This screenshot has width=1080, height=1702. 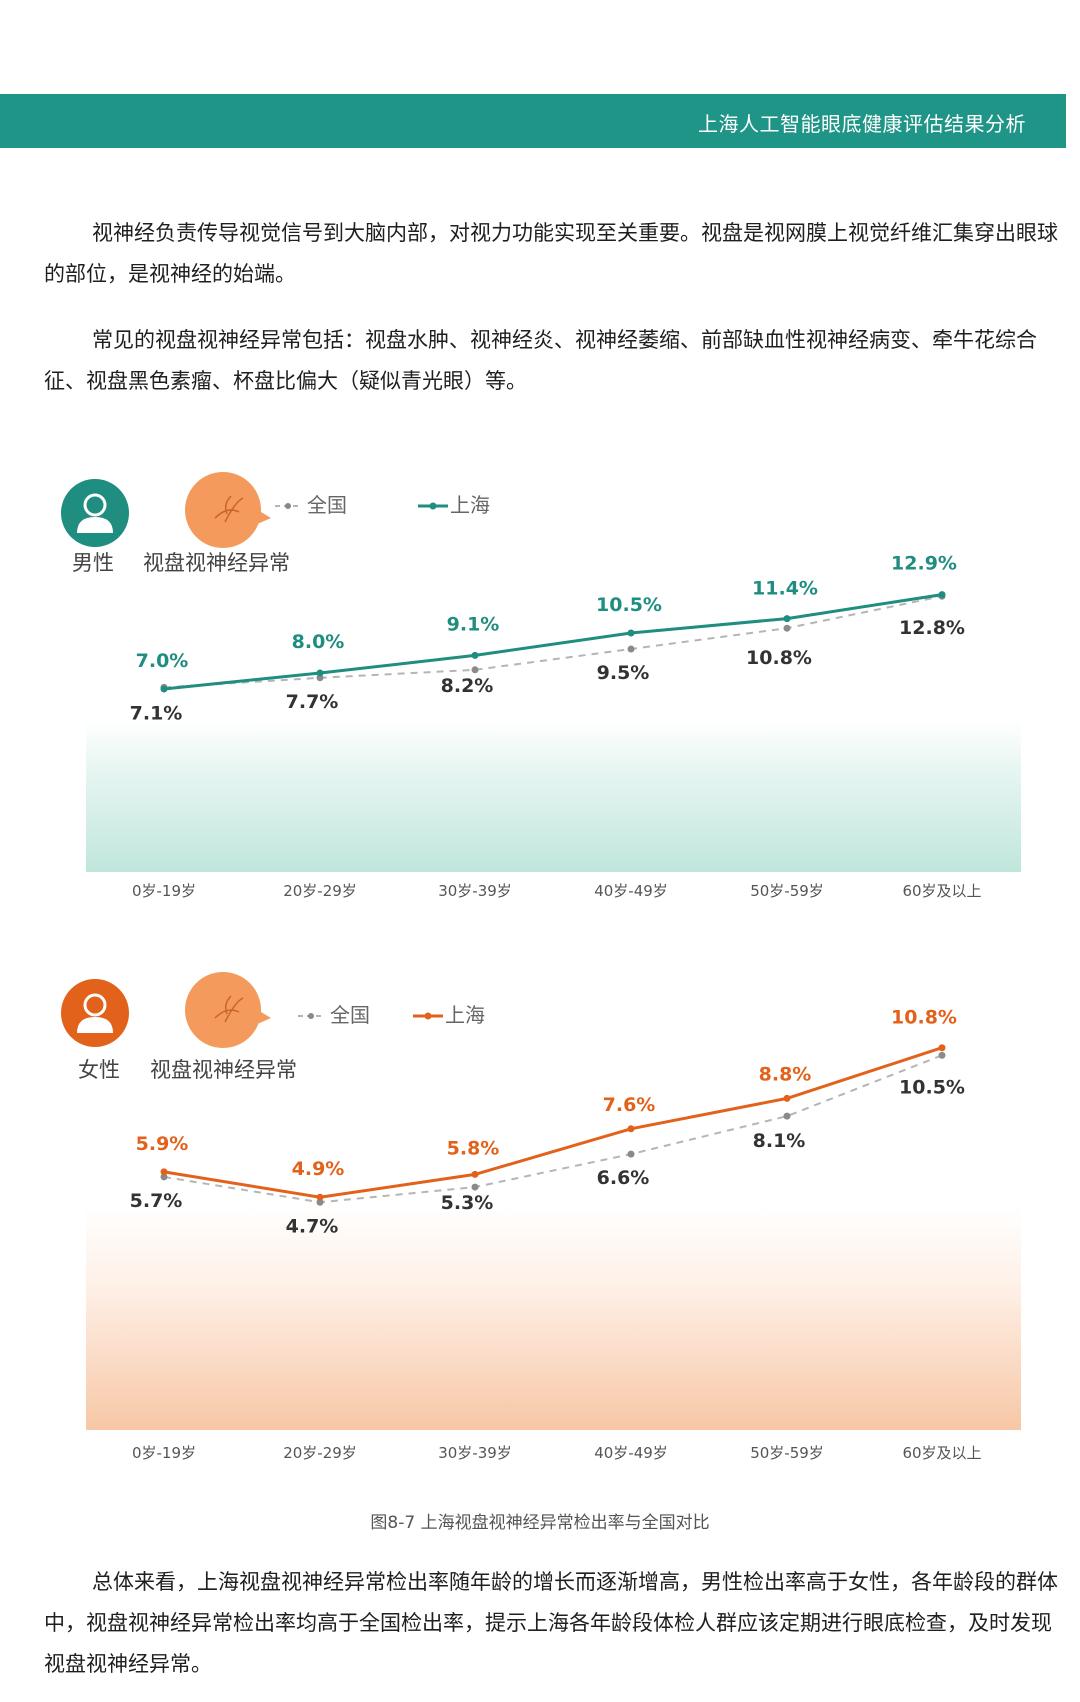 What do you see at coordinates (156, 1201) in the screenshot?
I see `national-data-label: 5.7%` at bounding box center [156, 1201].